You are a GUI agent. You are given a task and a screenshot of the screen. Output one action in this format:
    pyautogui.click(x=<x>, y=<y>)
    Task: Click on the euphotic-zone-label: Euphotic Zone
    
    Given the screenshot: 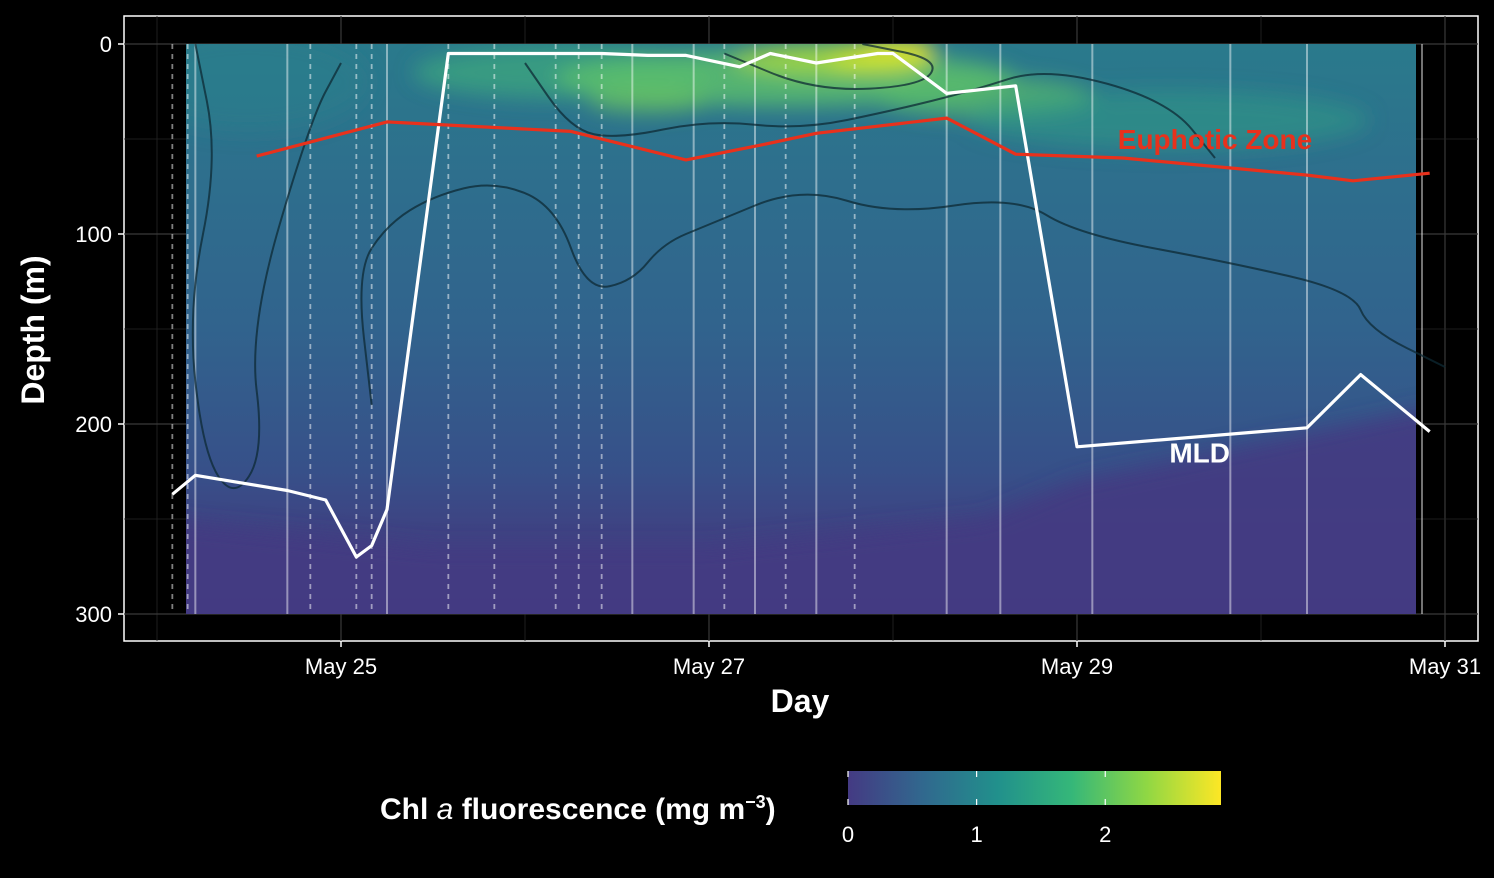 What is the action you would take?
    pyautogui.click(x=1215, y=139)
    